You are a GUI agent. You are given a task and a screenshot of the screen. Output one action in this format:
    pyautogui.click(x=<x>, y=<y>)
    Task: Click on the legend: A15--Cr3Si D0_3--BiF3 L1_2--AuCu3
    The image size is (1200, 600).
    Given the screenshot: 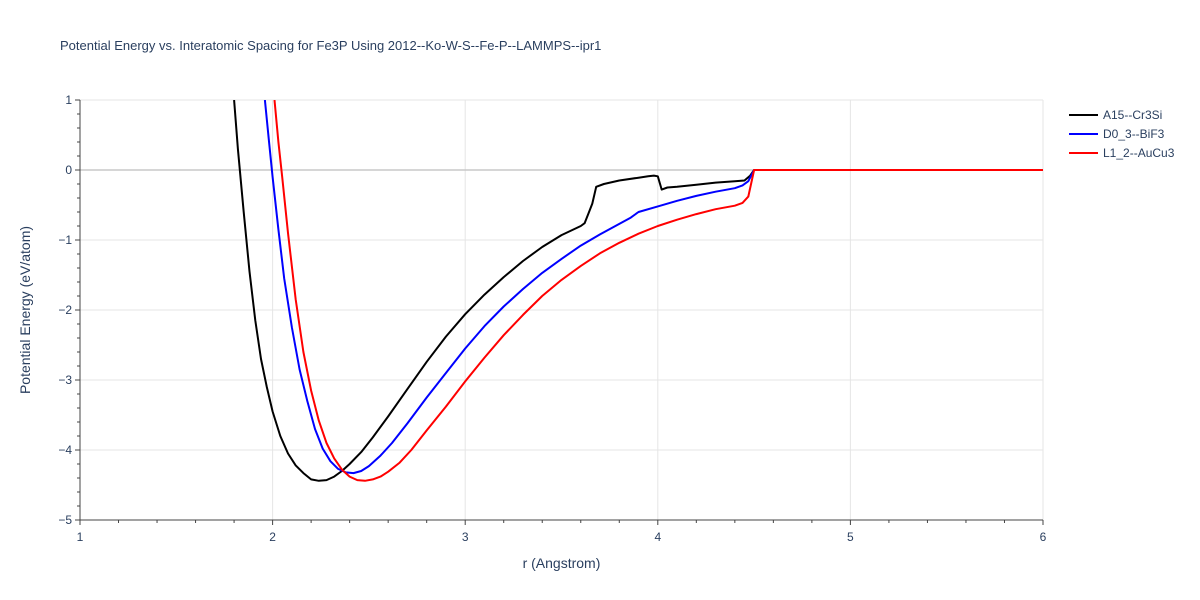 What is the action you would take?
    pyautogui.click(x=1122, y=134)
    